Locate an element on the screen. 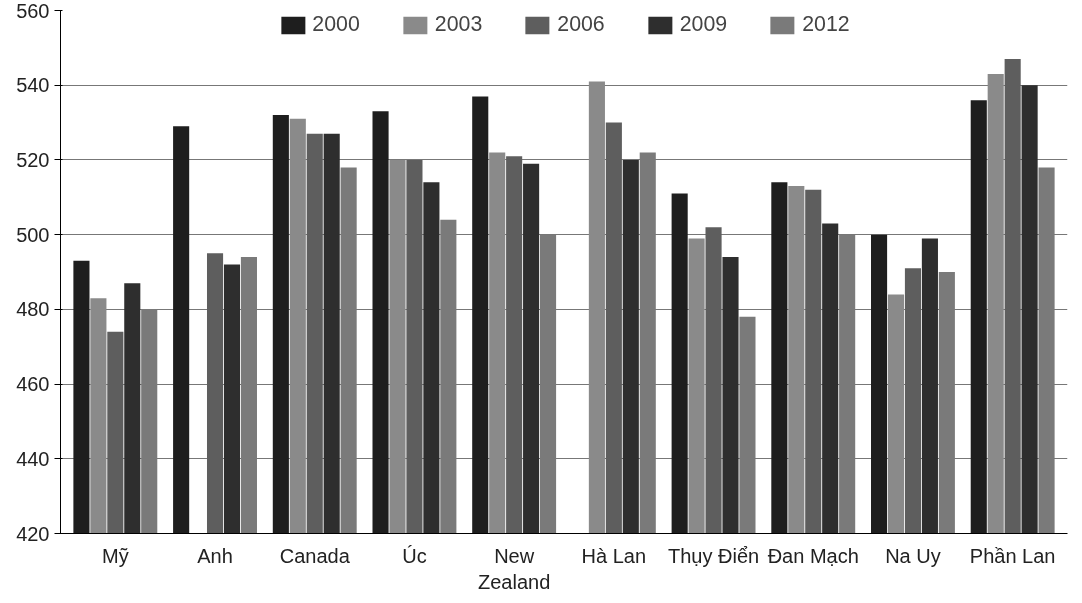  legend-label: 2000 is located at coordinates (336, 24).